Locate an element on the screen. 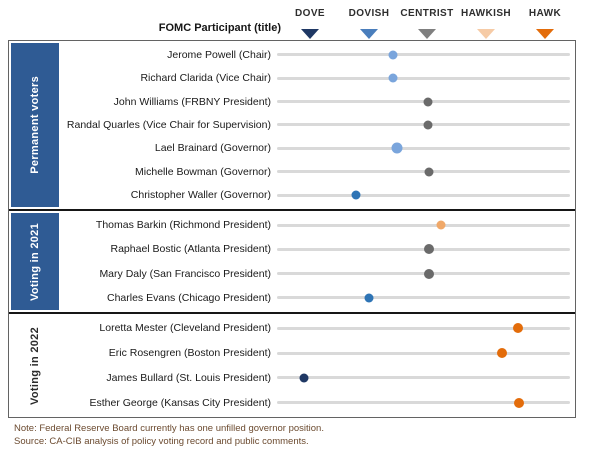  group-label-text: Voting in 2022 is located at coordinates (35, 365).